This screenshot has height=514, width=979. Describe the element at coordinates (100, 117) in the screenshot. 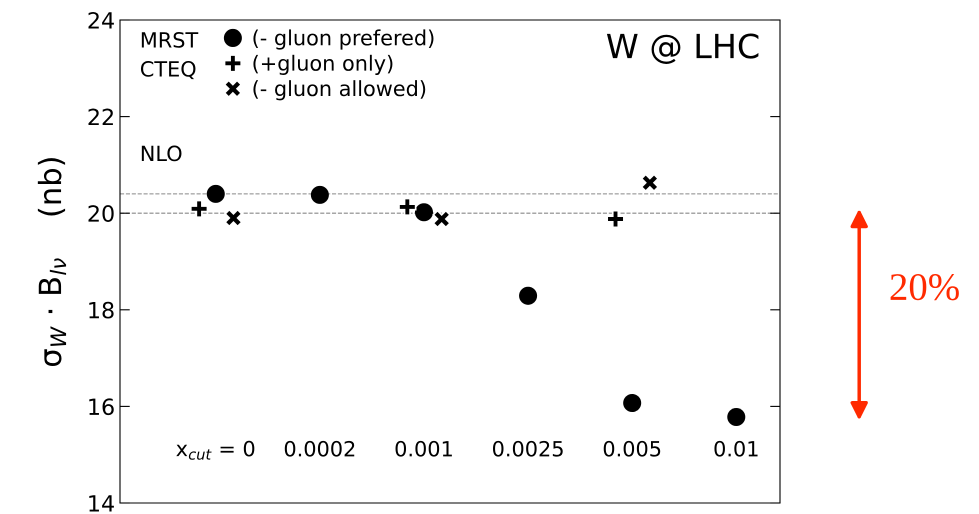

I see `y-tick-label: 22` at that location.